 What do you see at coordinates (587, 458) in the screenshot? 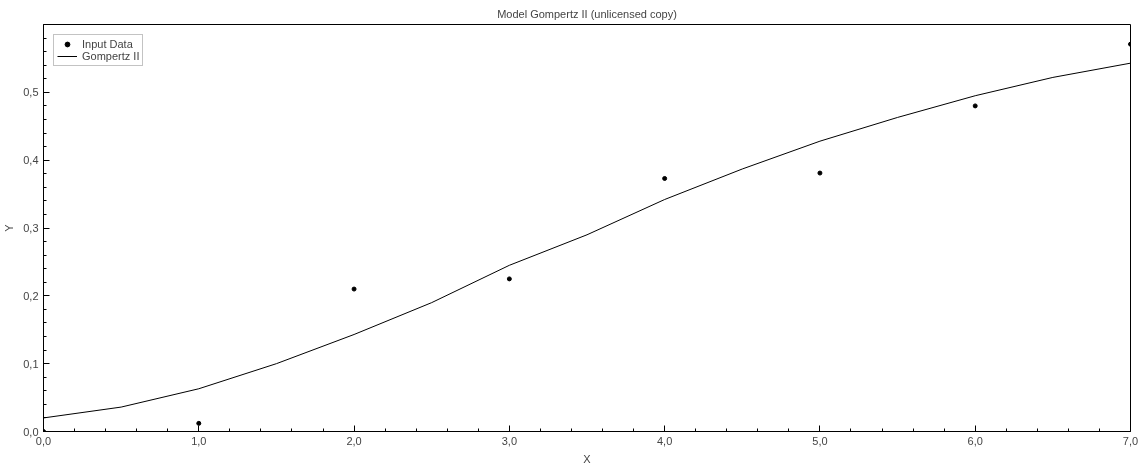
I see `x-axis-title: X` at bounding box center [587, 458].